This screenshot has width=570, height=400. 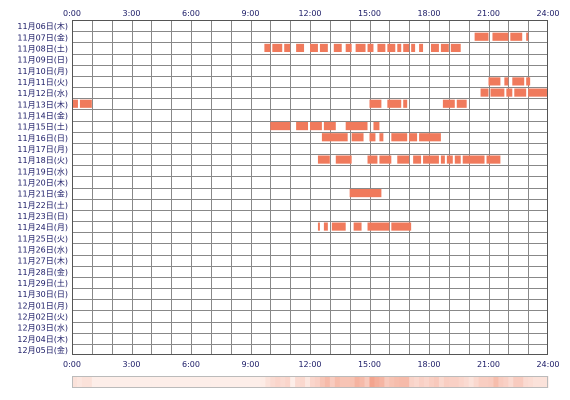 What do you see at coordinates (42, 339) in the screenshot?
I see `row-date-label: 12月04日(木)` at bounding box center [42, 339].